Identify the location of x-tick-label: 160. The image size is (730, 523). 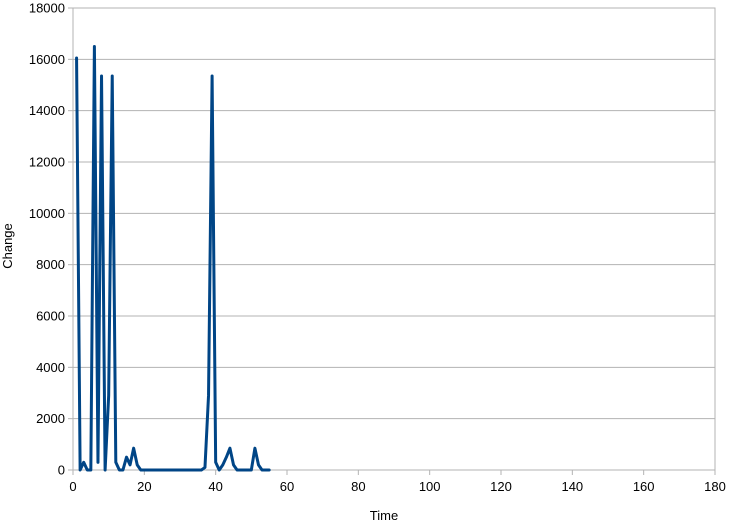
(644, 486).